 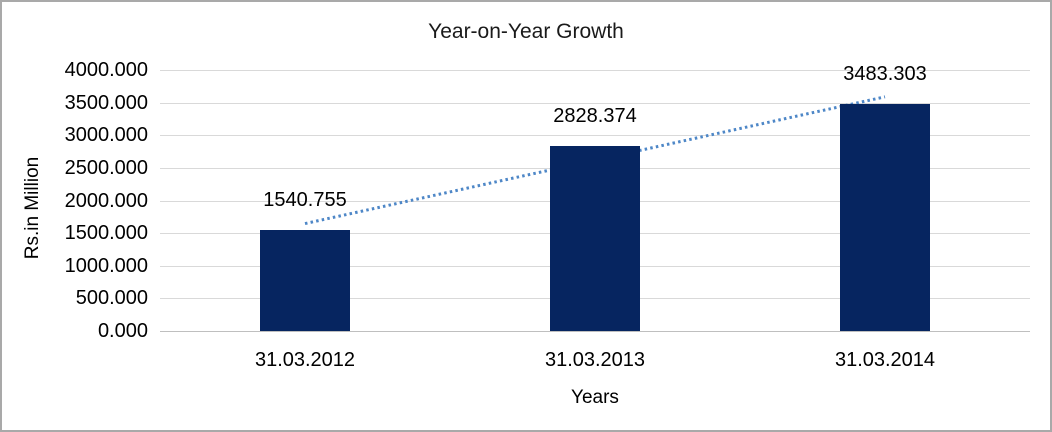 What do you see at coordinates (111, 298) in the screenshot?
I see `y-tick-label: 500.000` at bounding box center [111, 298].